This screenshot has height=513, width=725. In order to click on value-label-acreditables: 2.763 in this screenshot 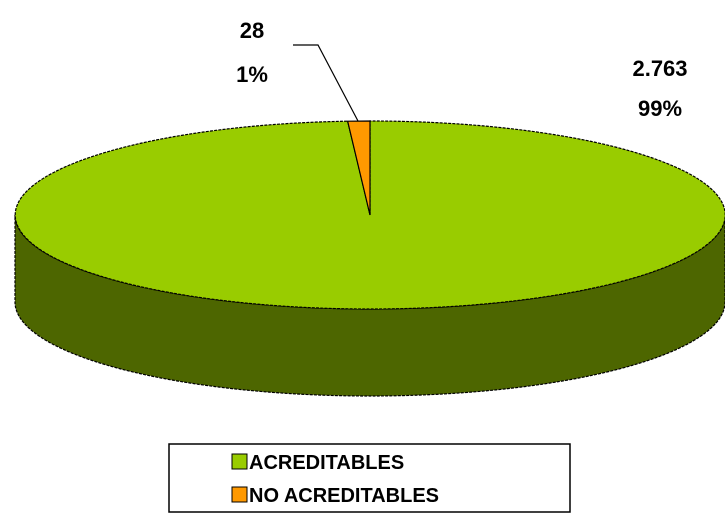, I will do `click(659, 68)`.